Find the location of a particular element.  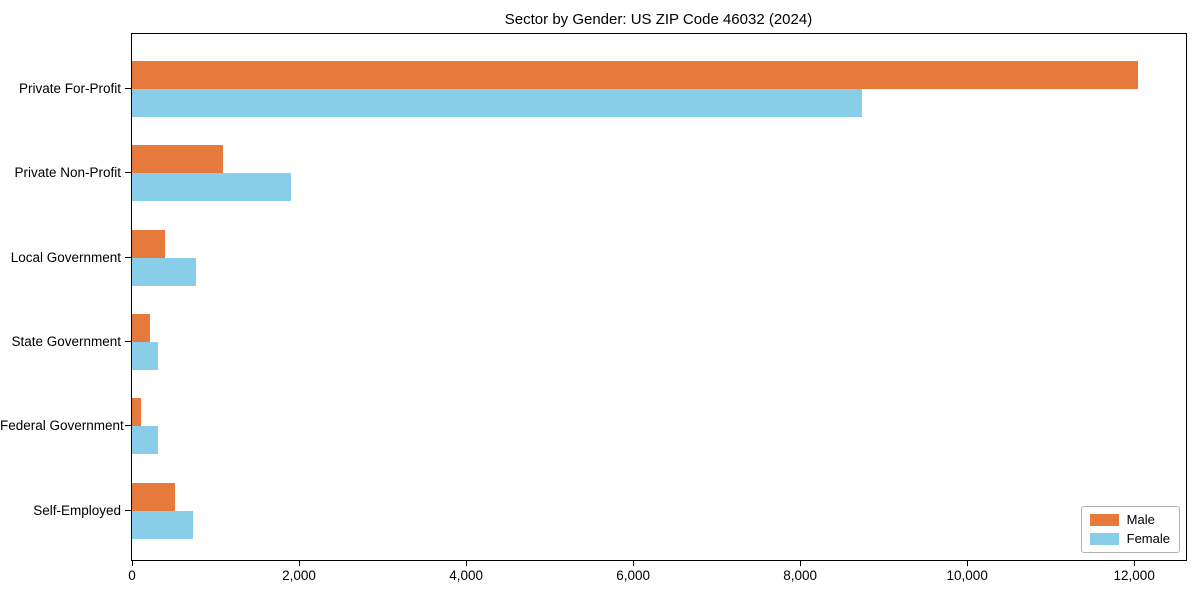

x-tick-label-2000: 2,000 is located at coordinates (299, 575).